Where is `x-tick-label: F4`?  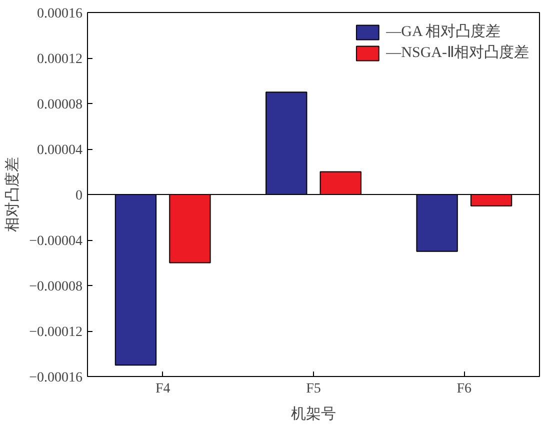 x-tick-label: F4 is located at coordinates (162, 389).